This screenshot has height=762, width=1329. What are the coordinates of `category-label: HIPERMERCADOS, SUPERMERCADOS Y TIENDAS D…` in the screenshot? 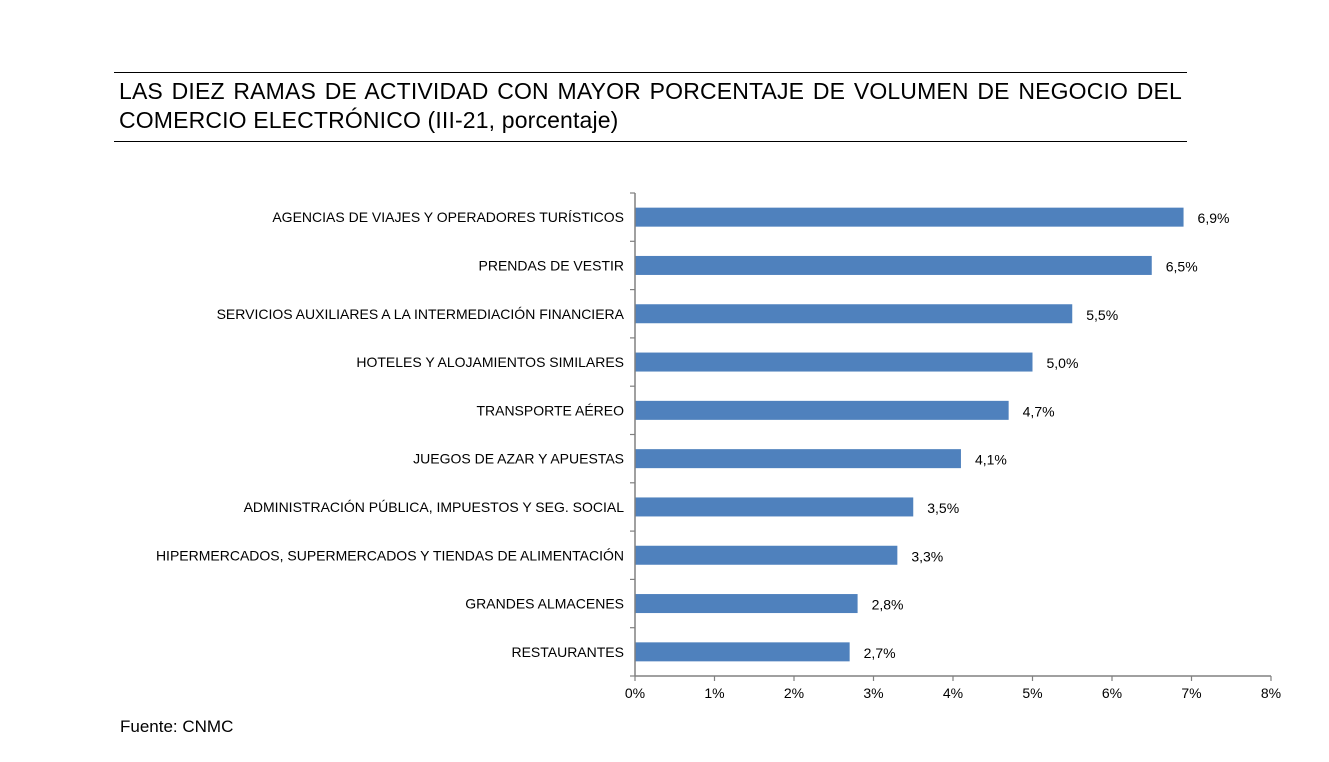 It's located at (390, 555).